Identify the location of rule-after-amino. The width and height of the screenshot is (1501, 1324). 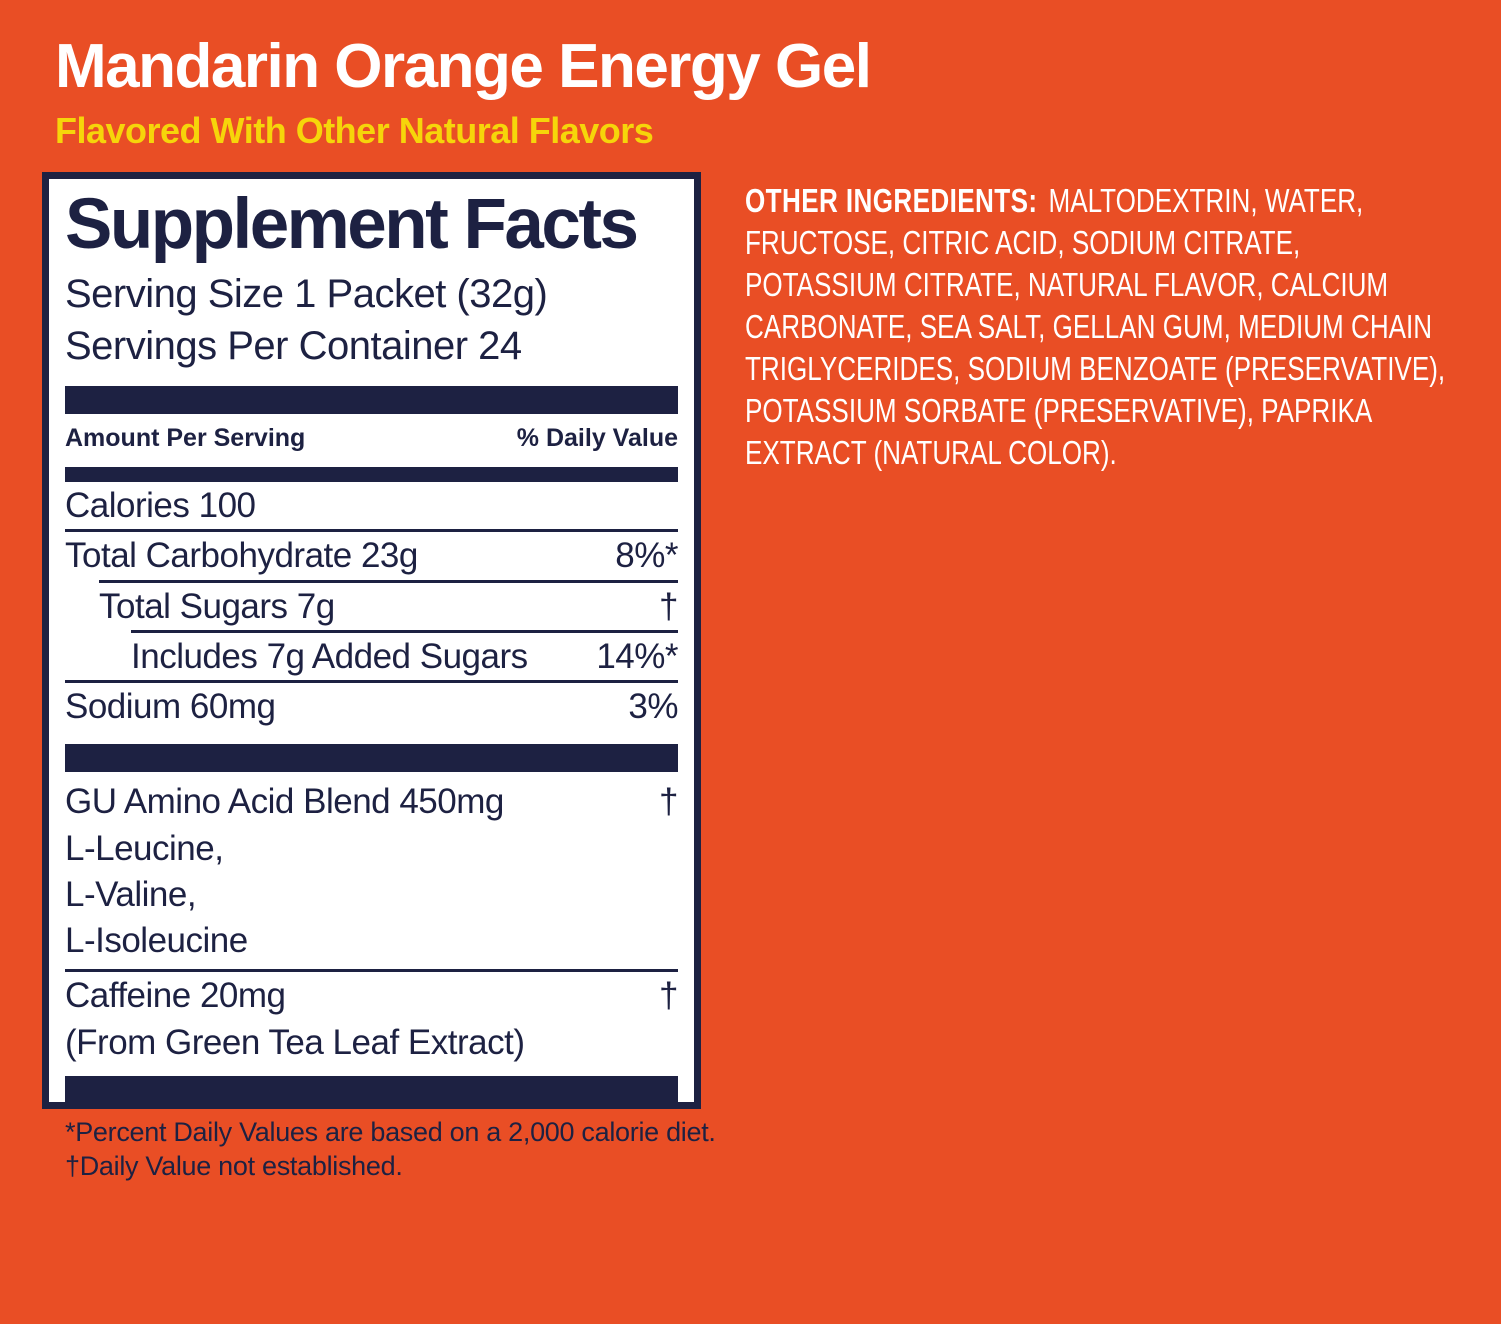
(371, 971).